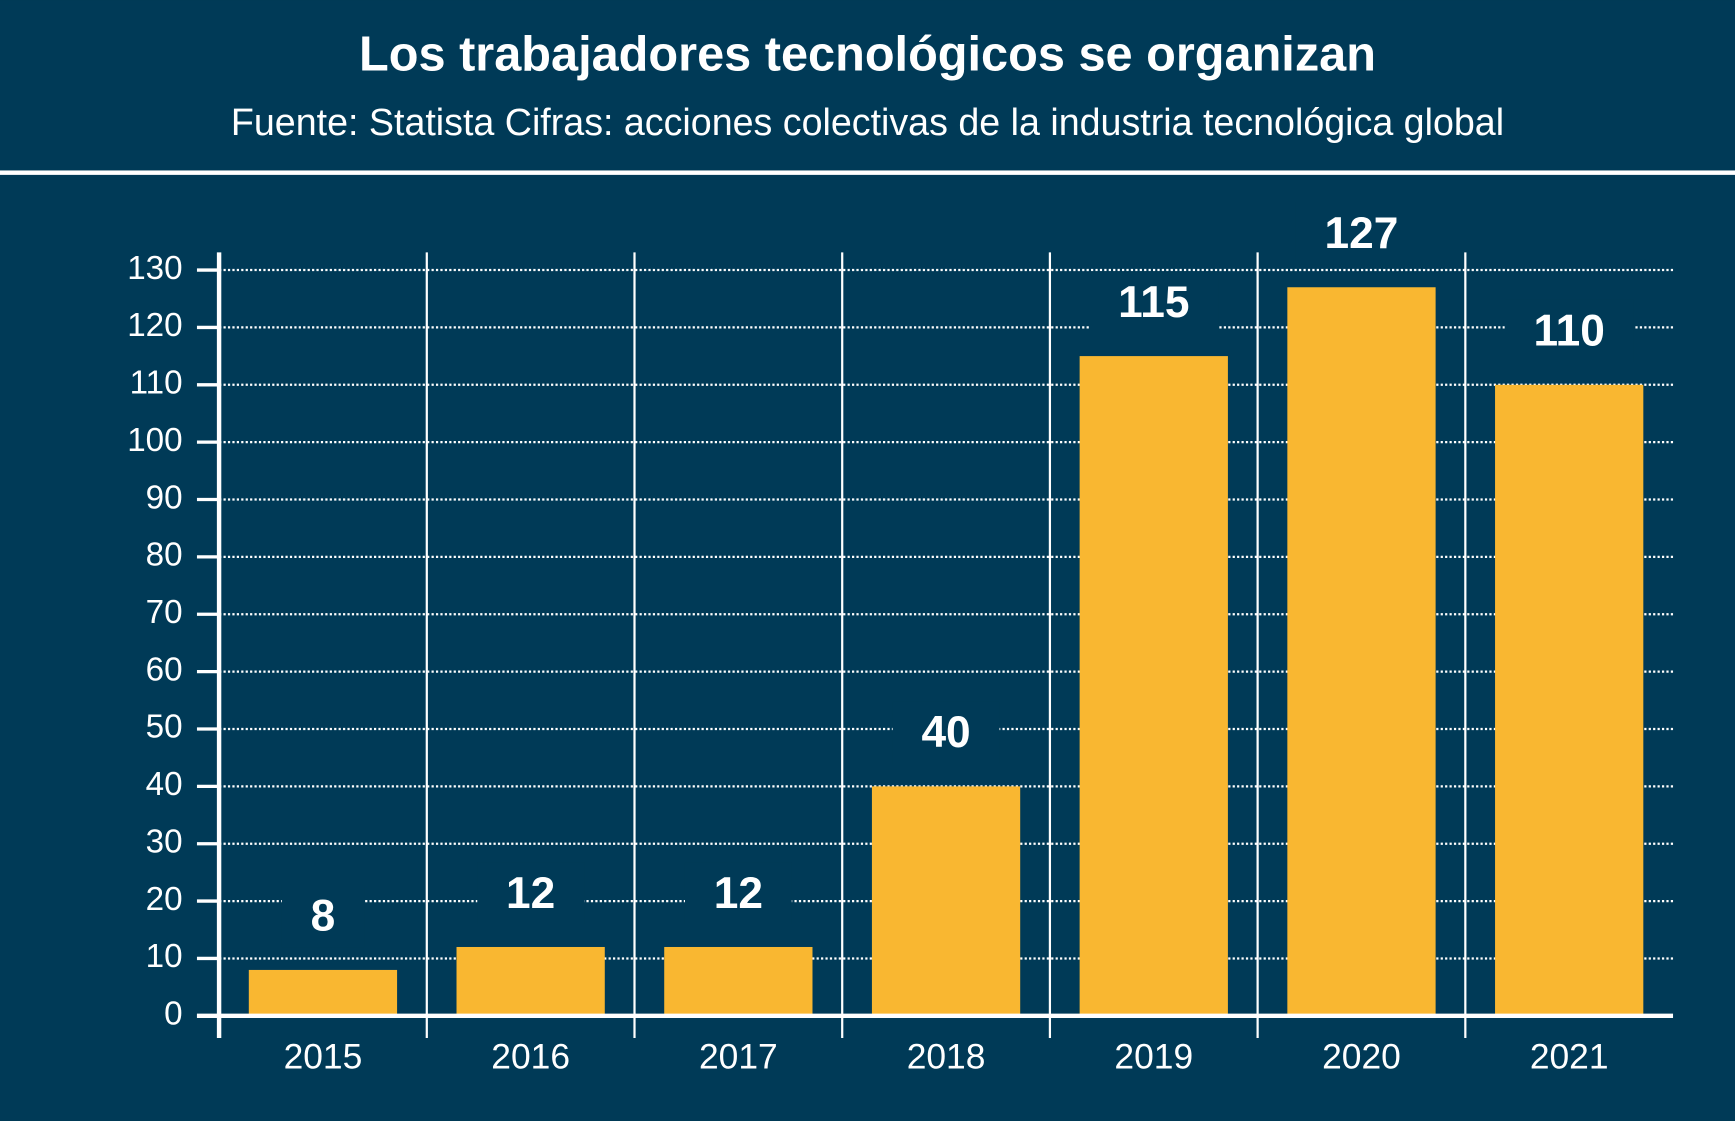  What do you see at coordinates (164, 899) in the screenshot?
I see `y-tick-label: 20` at bounding box center [164, 899].